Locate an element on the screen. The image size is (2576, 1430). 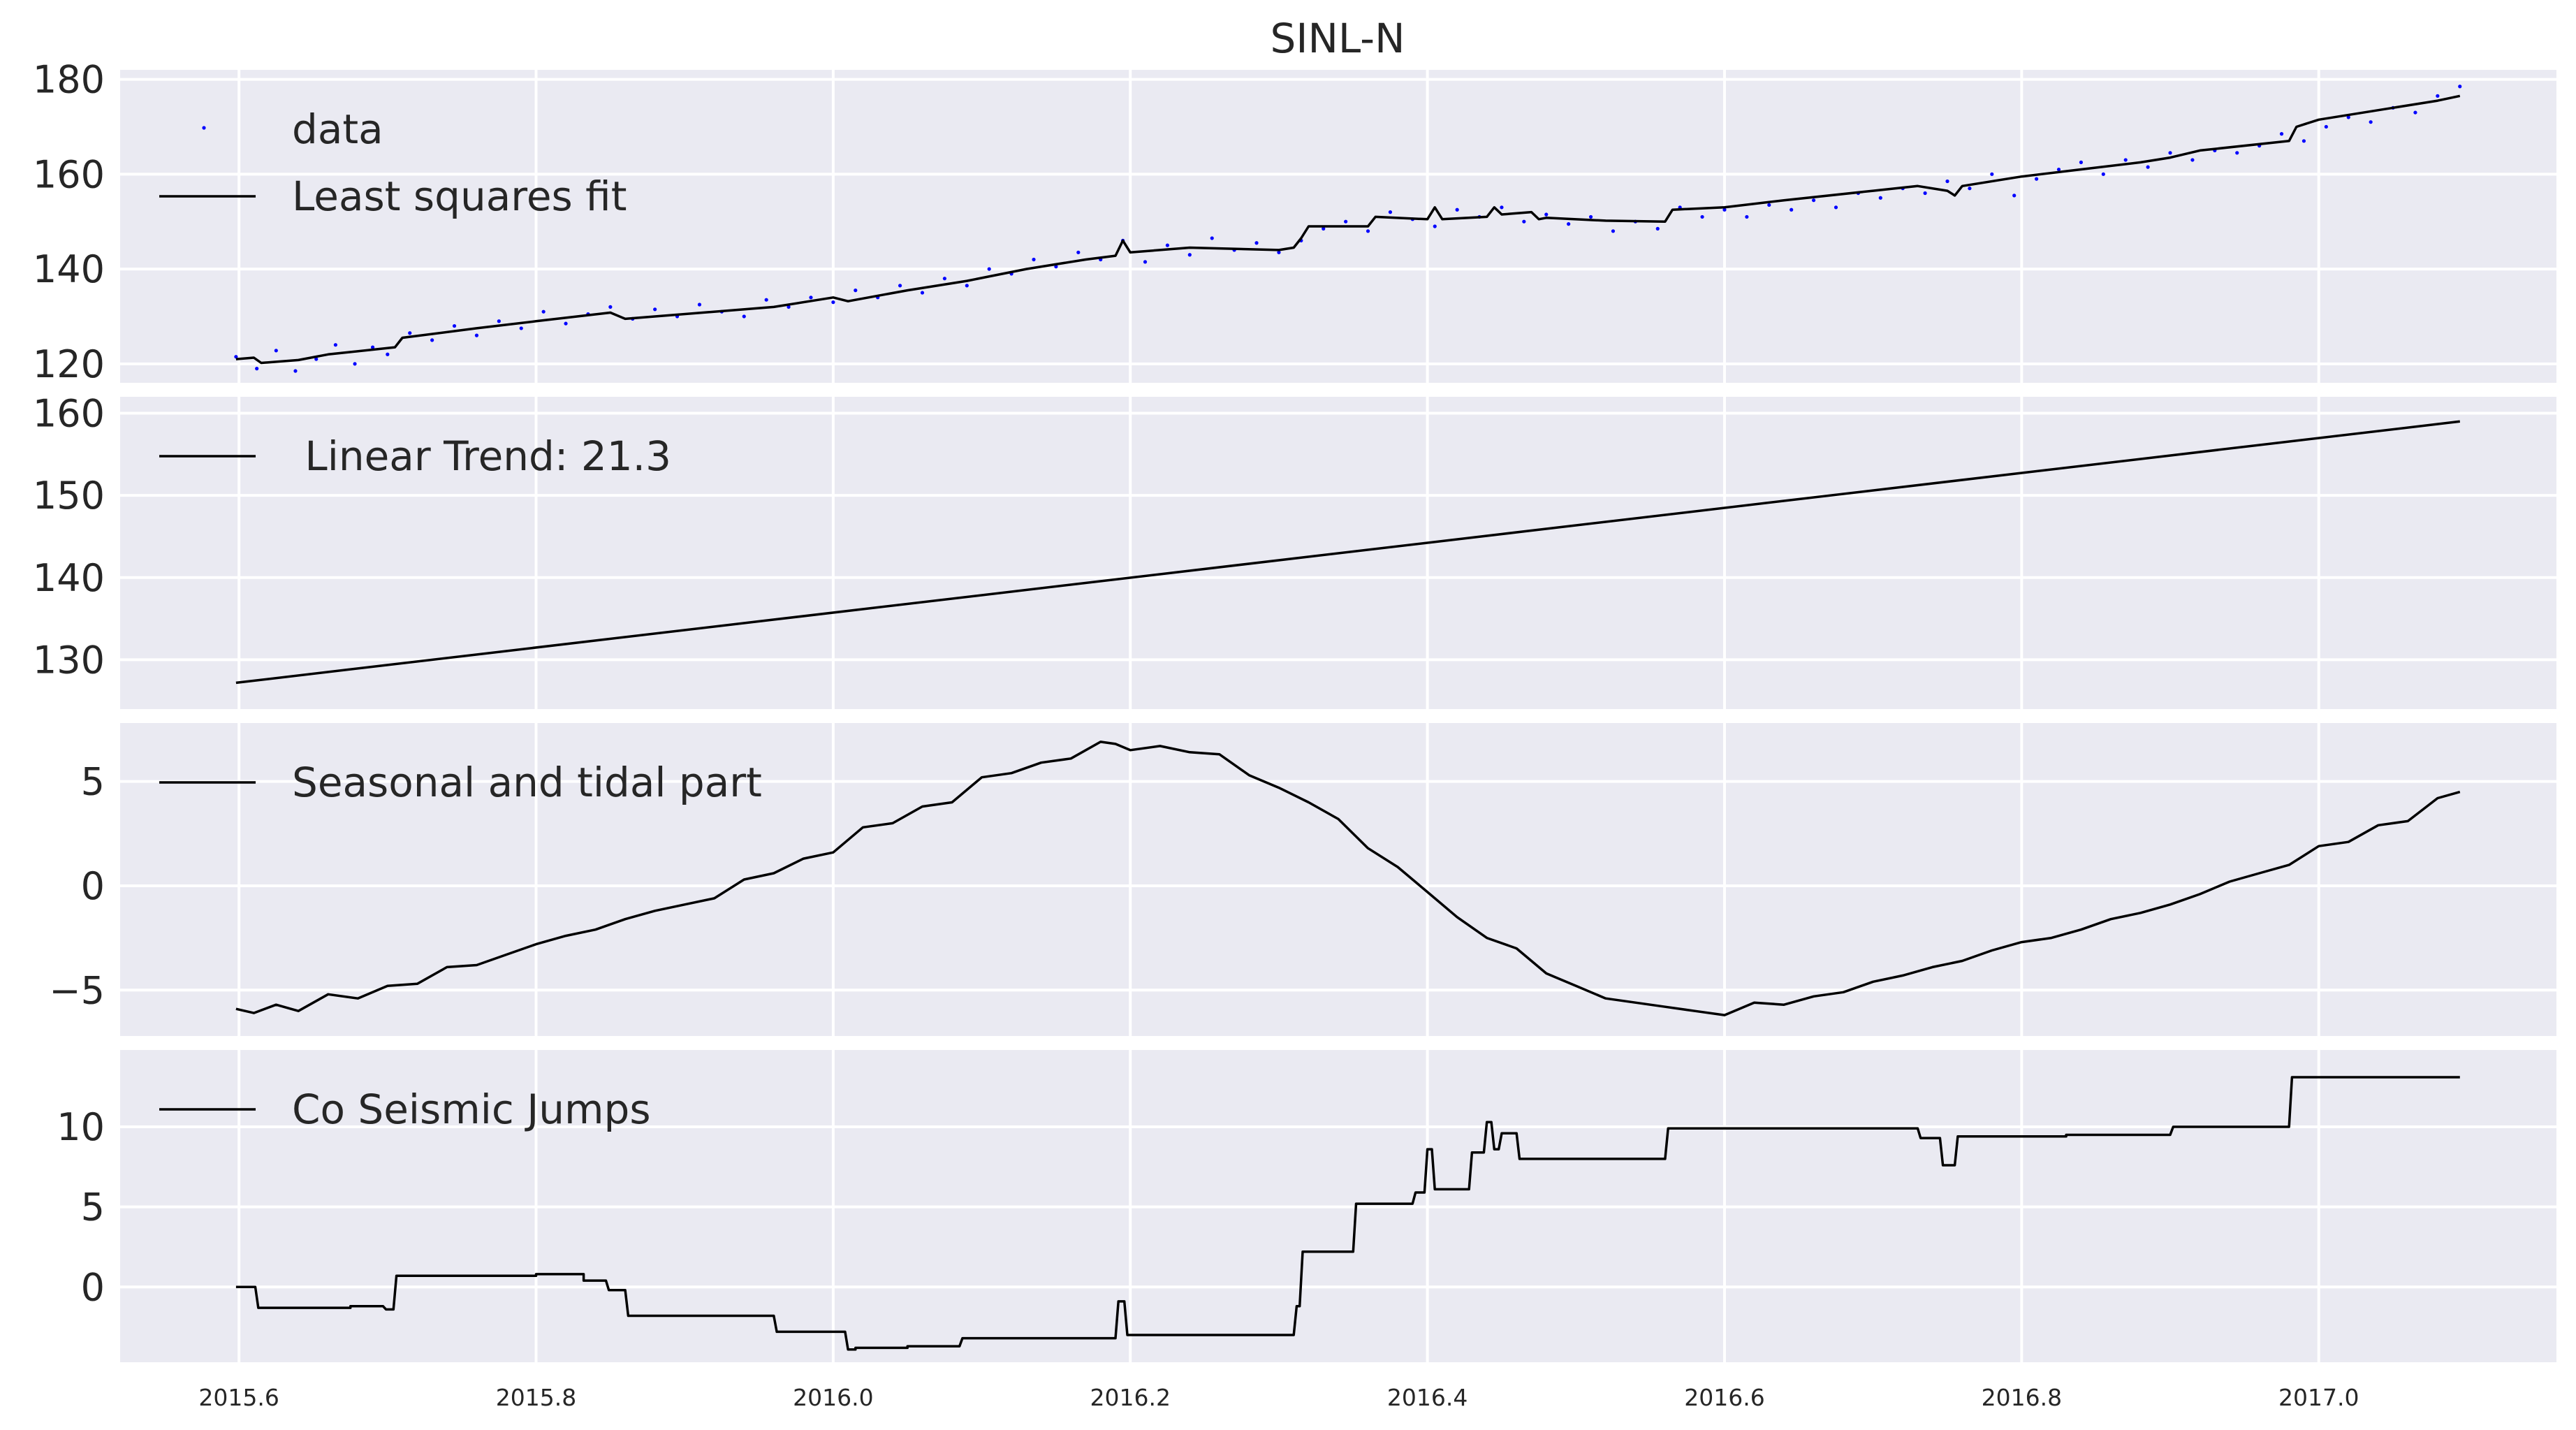
panel-2-ytick-label: 130 is located at coordinates (69, 660).